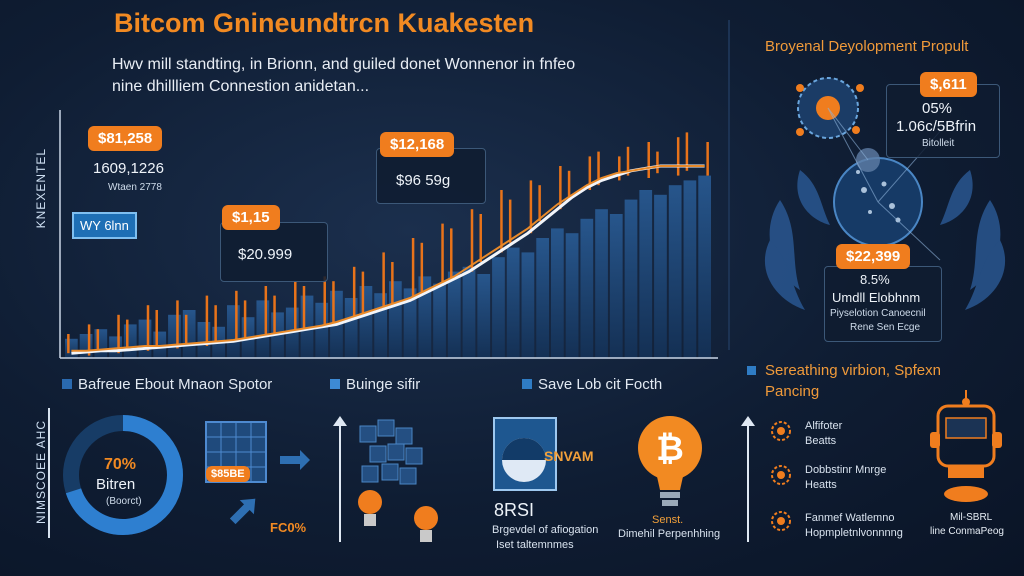  What do you see at coordinates (120, 464) in the screenshot?
I see `donut-percent: 70%` at bounding box center [120, 464].